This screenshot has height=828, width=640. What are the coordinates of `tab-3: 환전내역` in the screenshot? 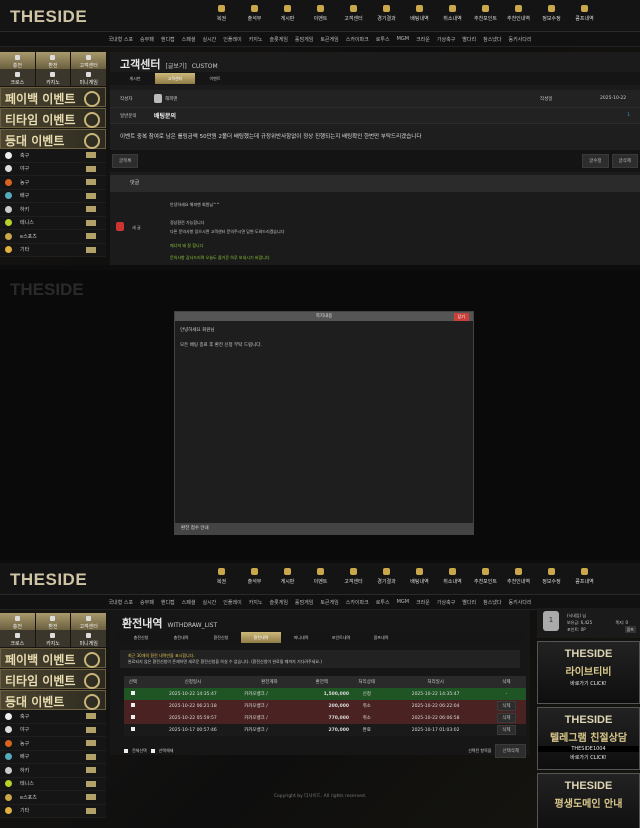 It's located at (261, 637).